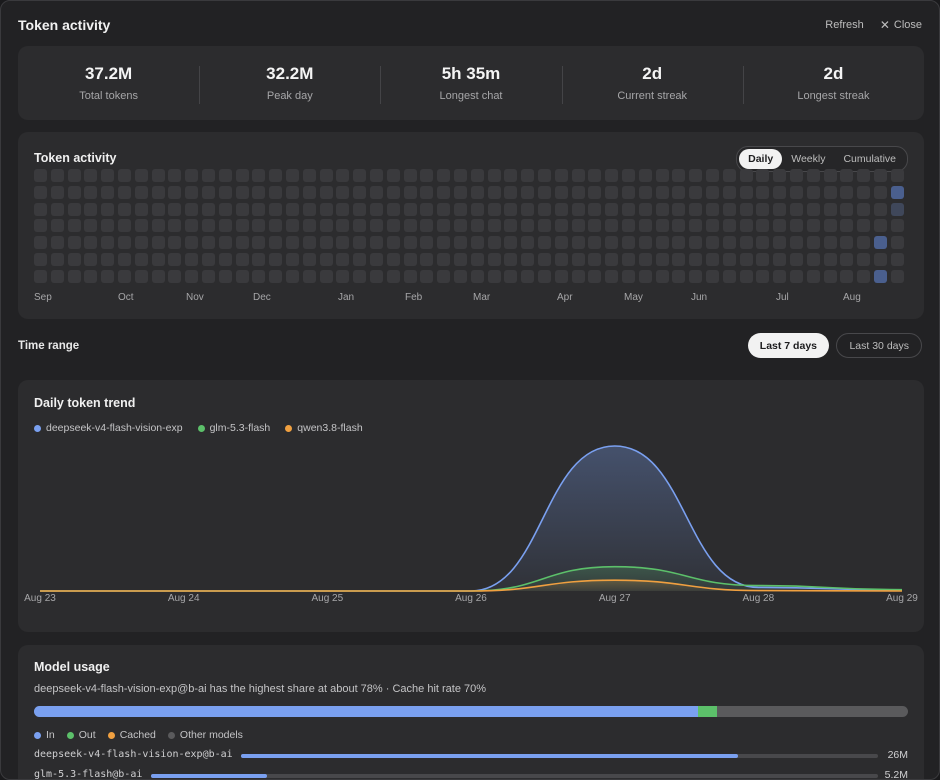  I want to click on x-tick-label: Aug 23, so click(40, 598).